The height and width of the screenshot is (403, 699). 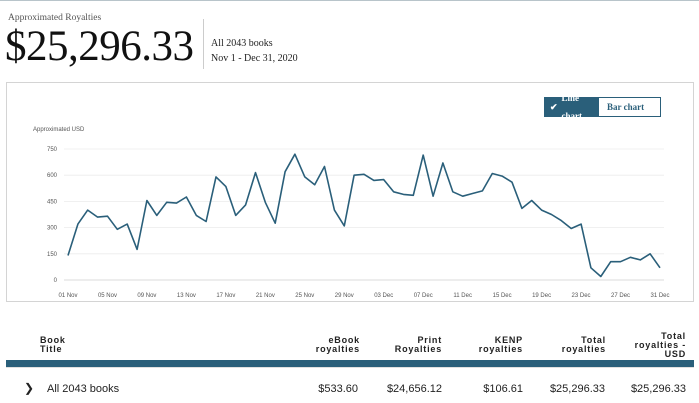 I want to click on x-tick-label: 21 Nov, so click(x=265, y=296).